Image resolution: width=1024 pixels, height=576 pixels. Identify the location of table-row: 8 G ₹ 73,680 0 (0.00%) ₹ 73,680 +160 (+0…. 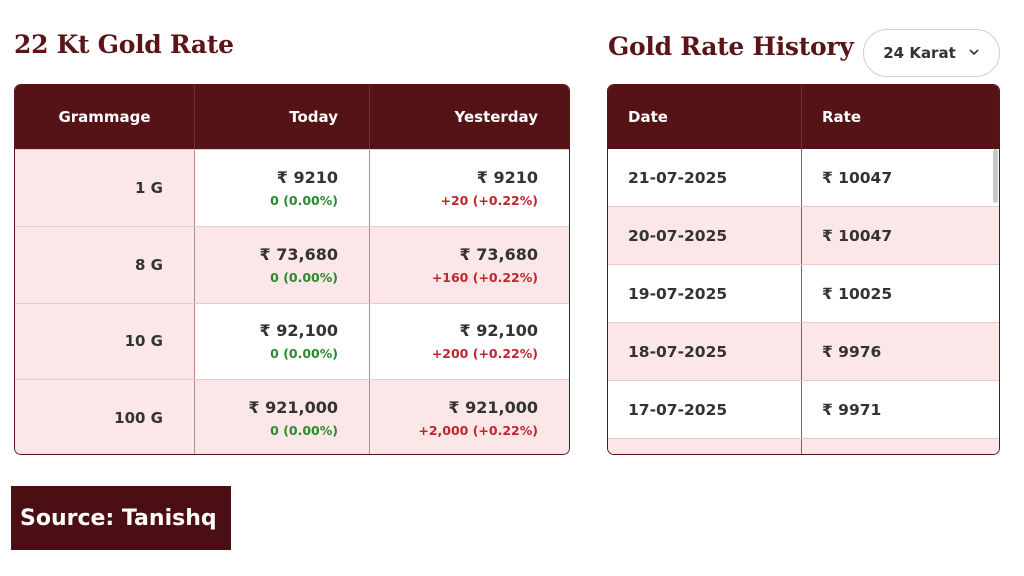
(292, 264).